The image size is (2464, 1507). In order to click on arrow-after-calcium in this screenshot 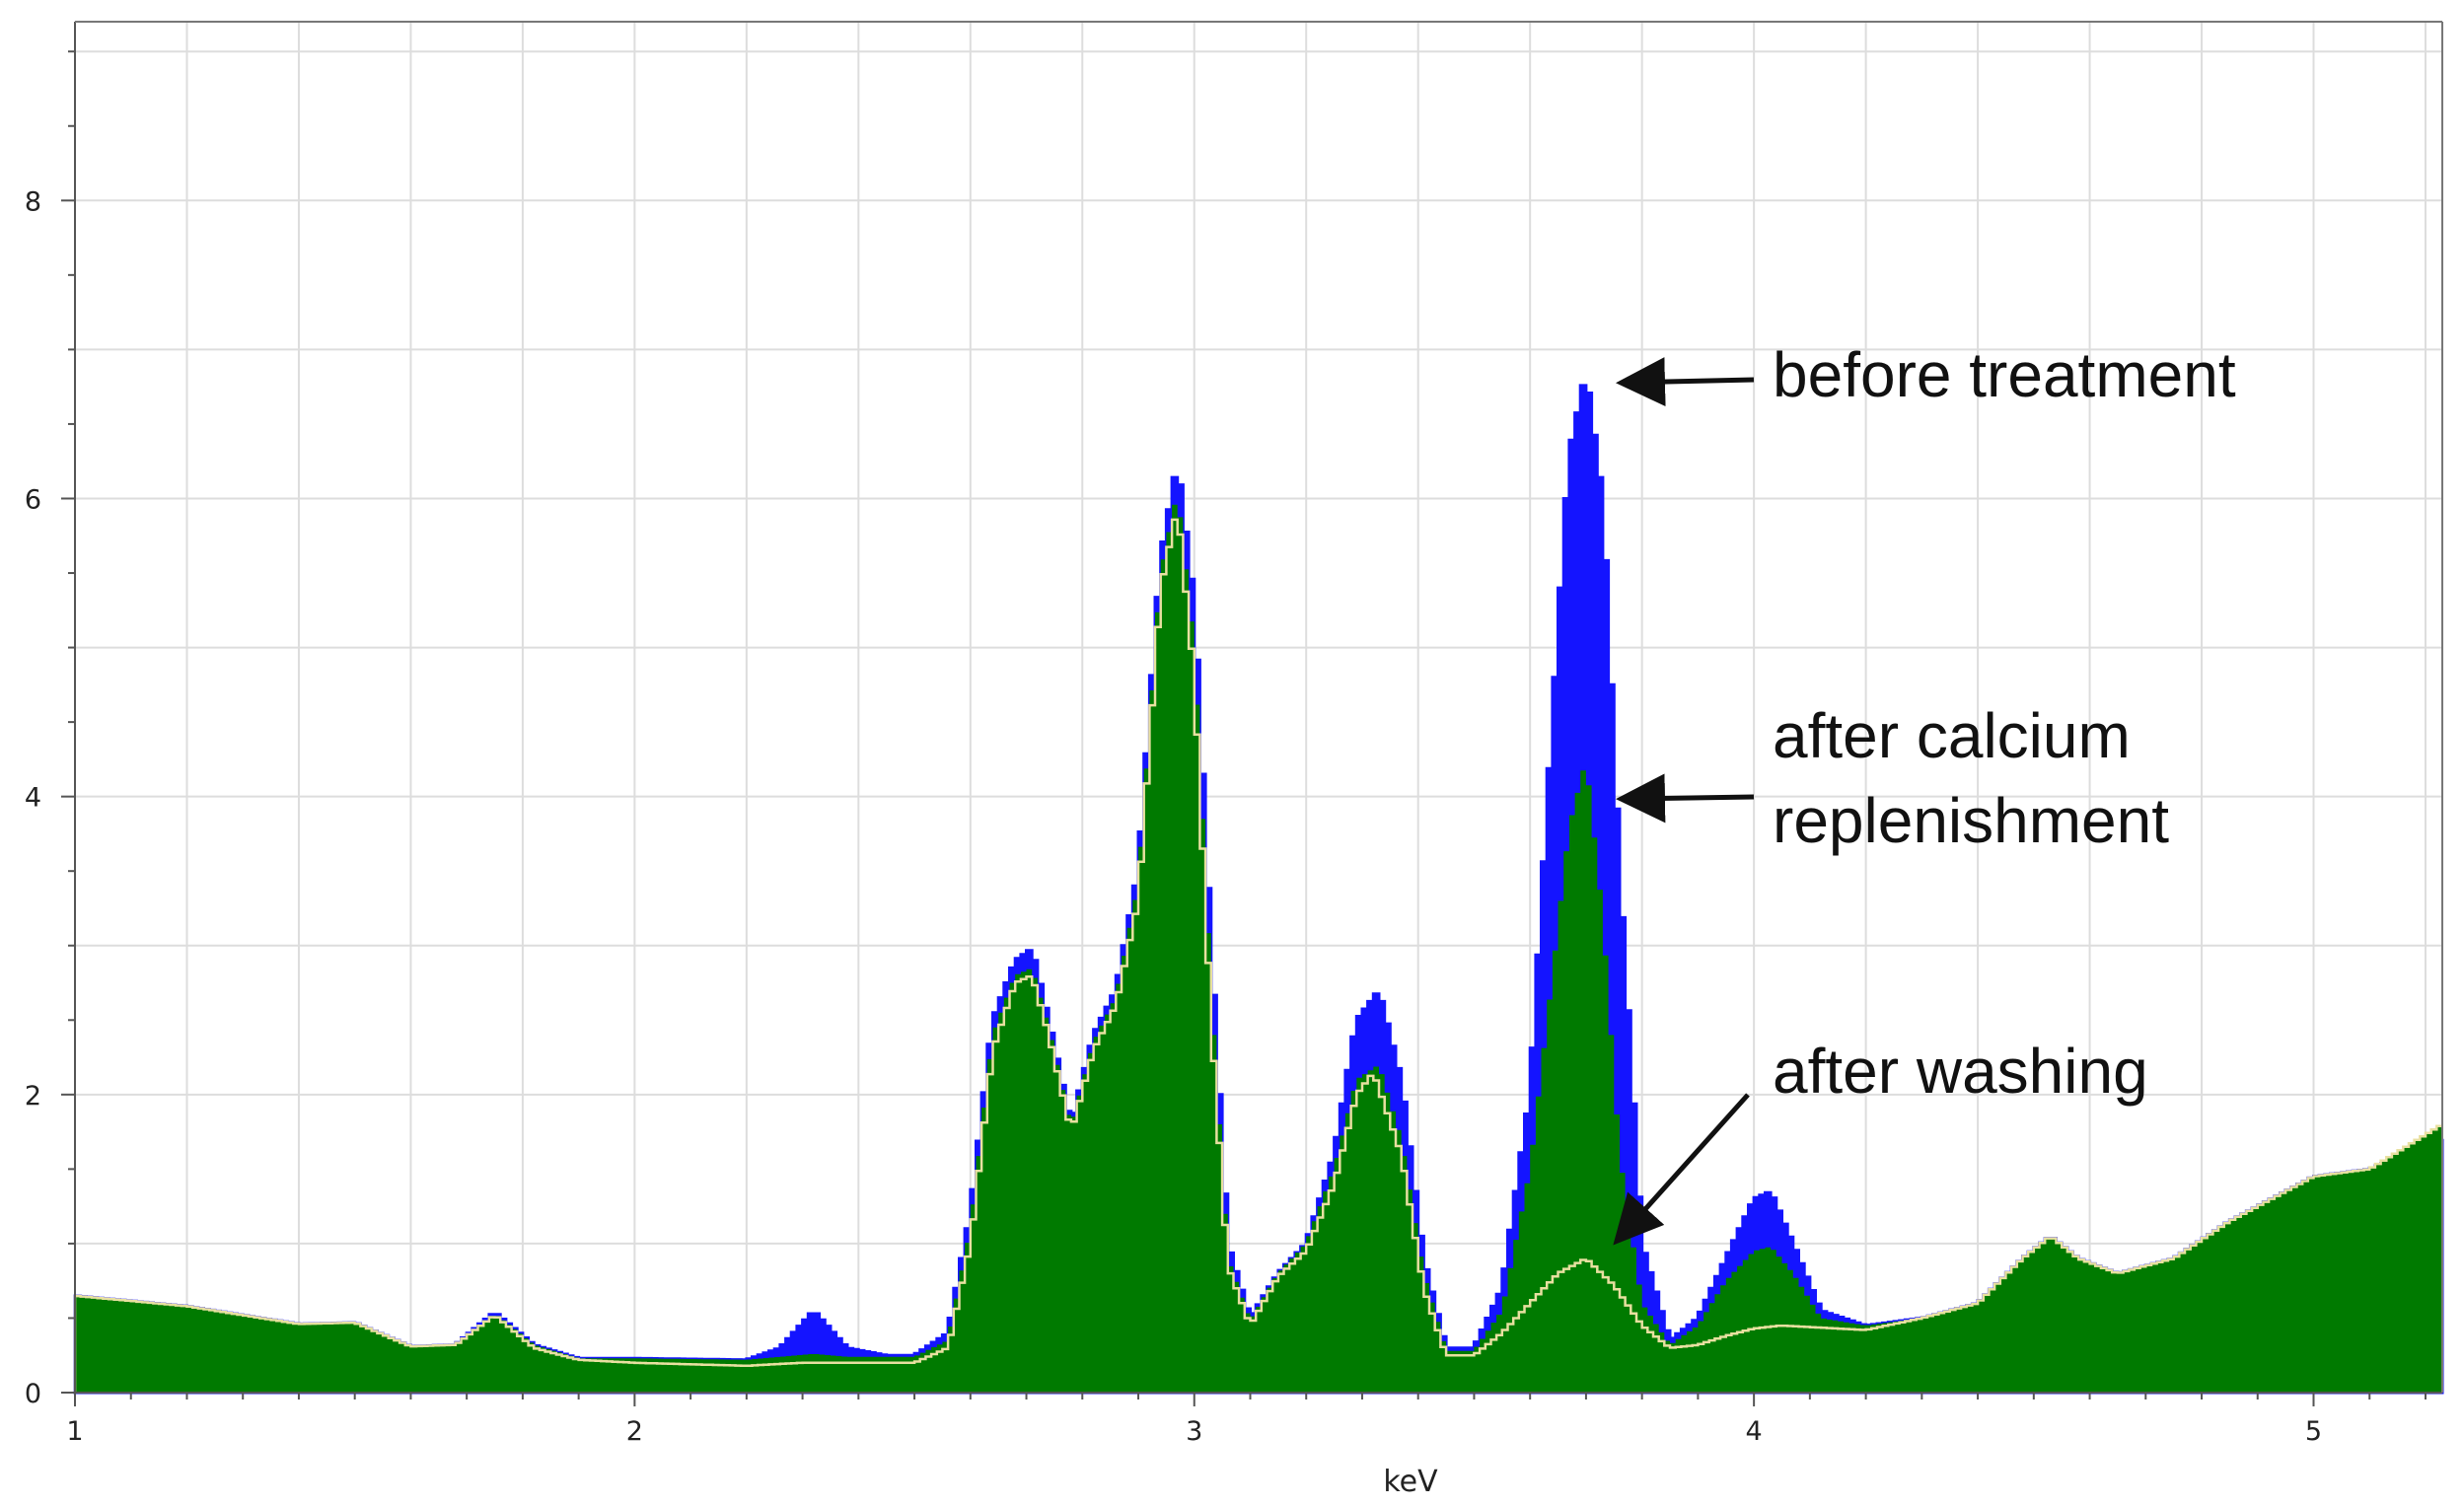, I will do `click(1685, 798)`.